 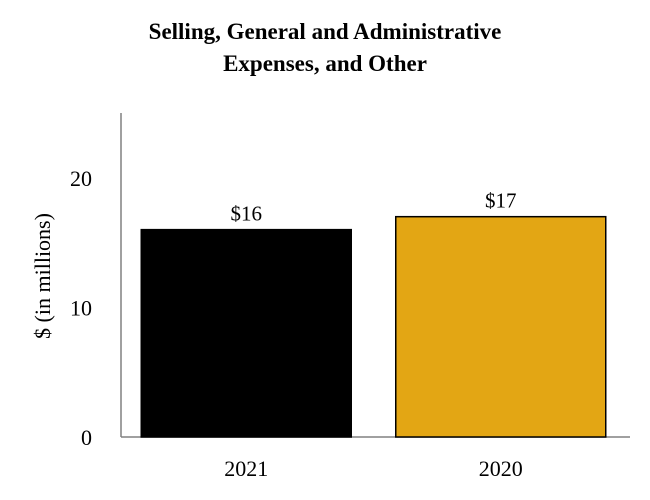 What do you see at coordinates (81, 178) in the screenshot?
I see `y-tick-label-20: 20` at bounding box center [81, 178].